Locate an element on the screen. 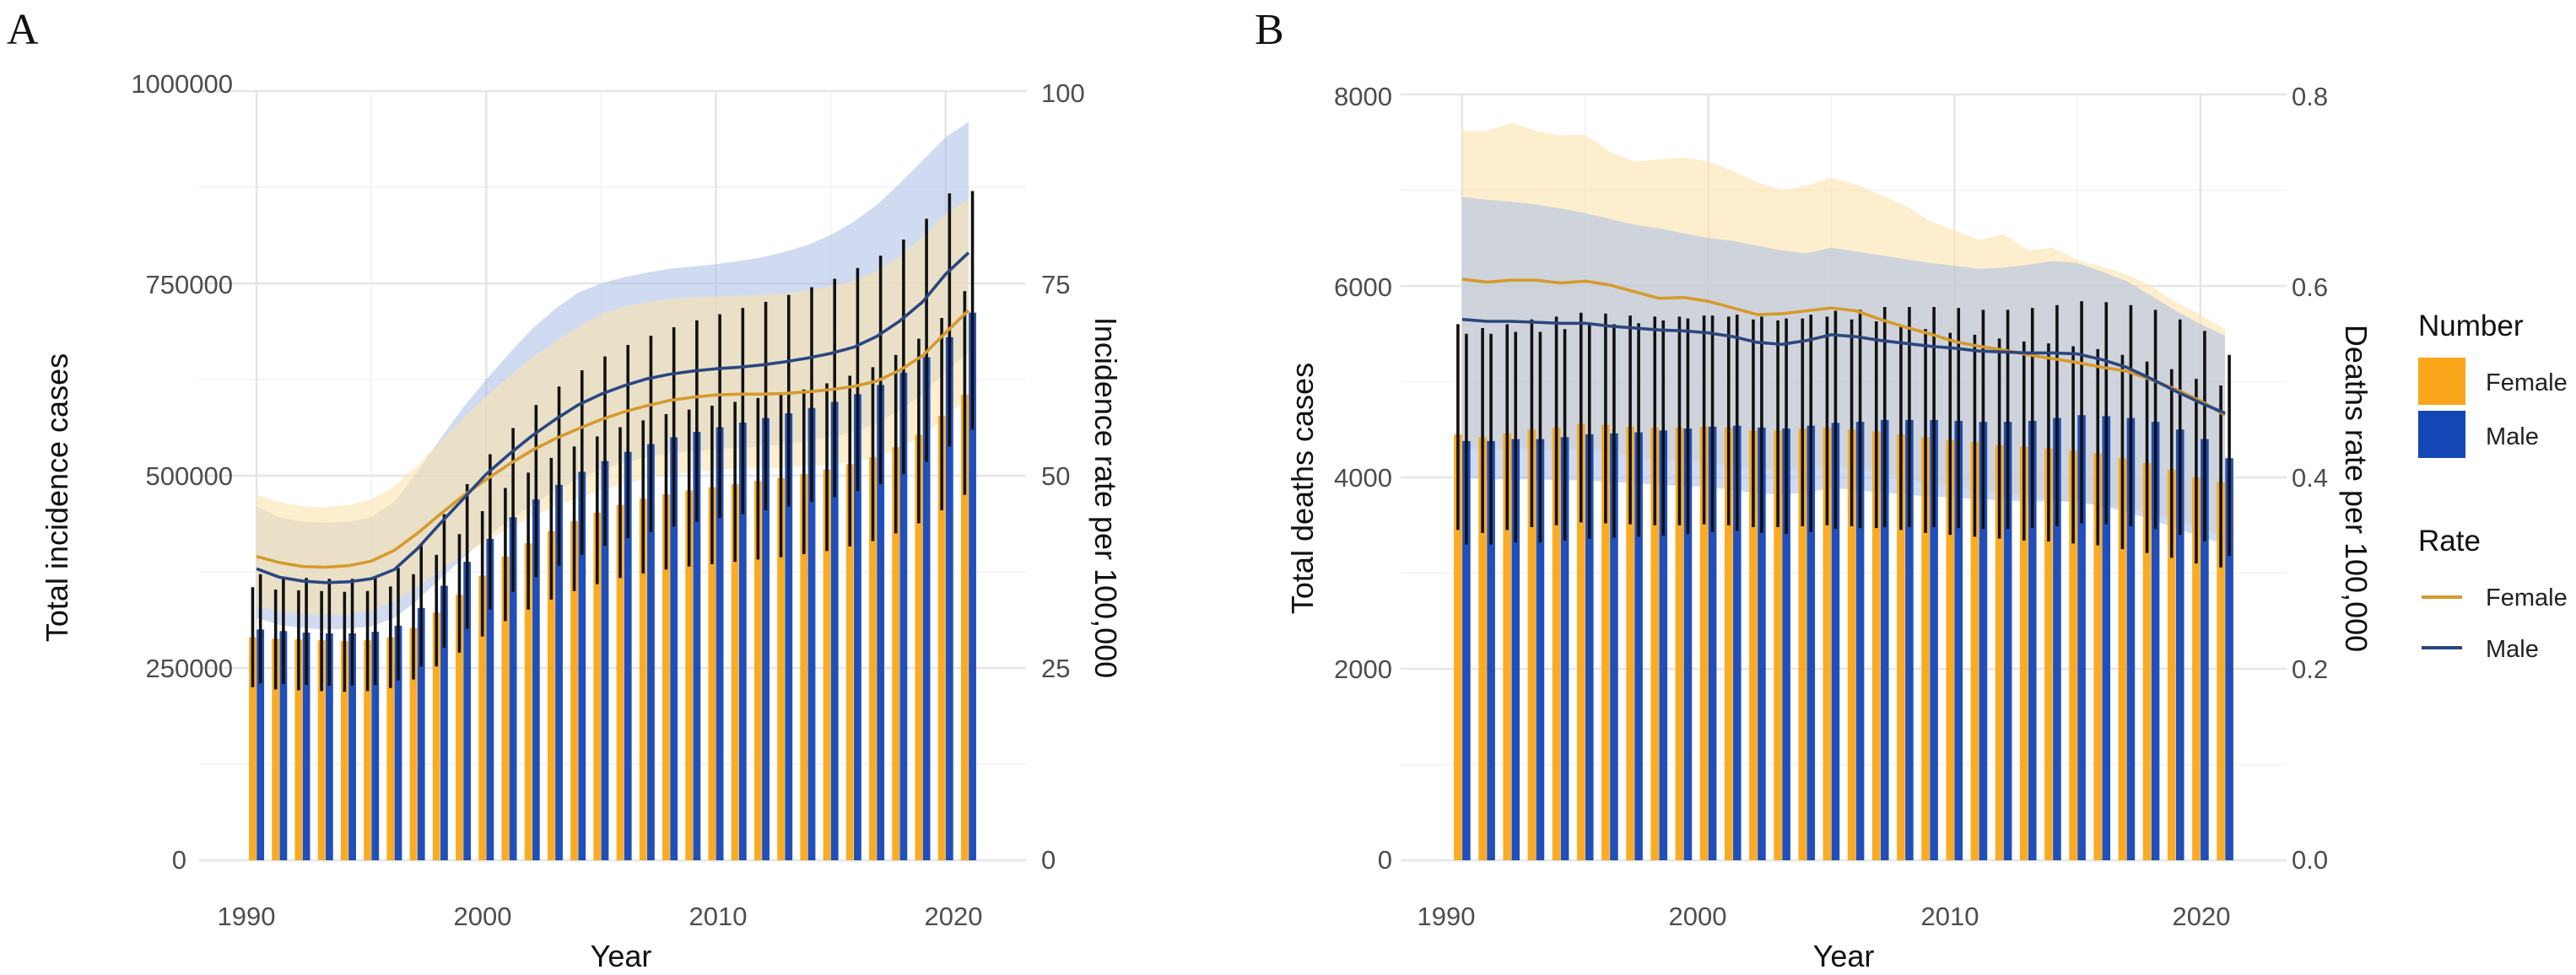 Image resolution: width=2576 pixels, height=975 pixels. panel-b-bars is located at coordinates (1843, 638).